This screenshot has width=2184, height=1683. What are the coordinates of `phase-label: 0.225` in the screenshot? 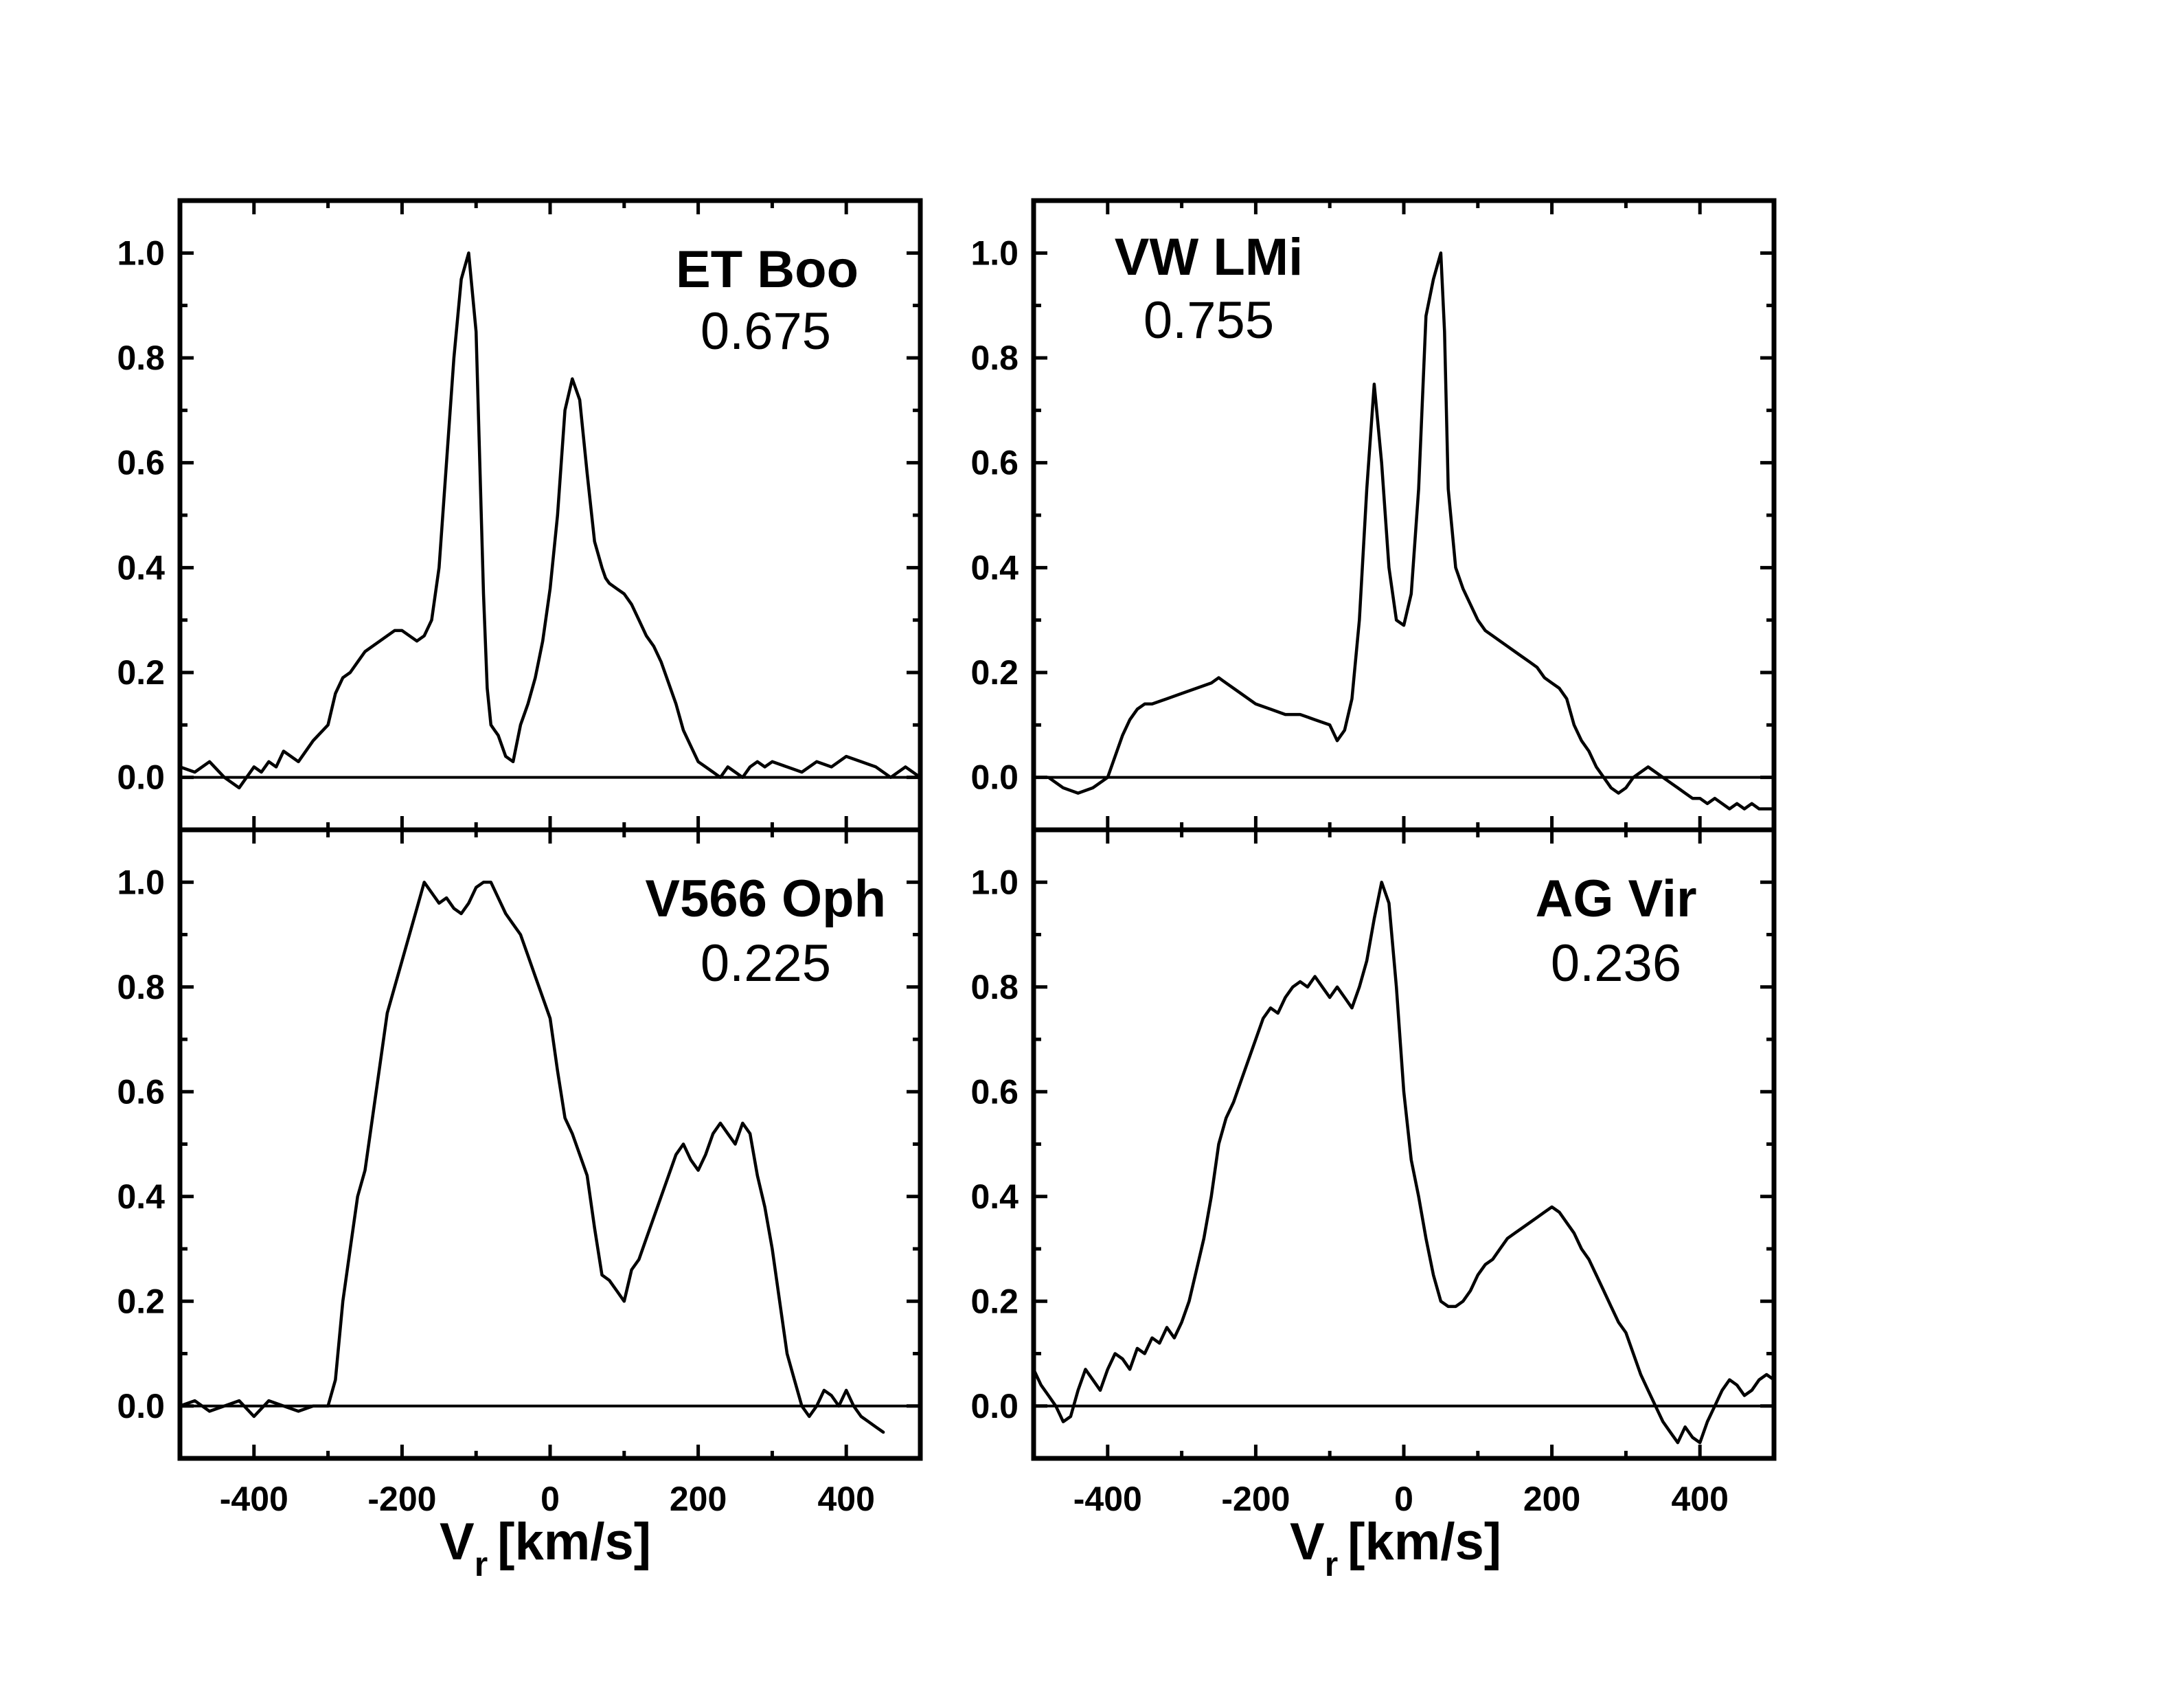 It's located at (766, 963).